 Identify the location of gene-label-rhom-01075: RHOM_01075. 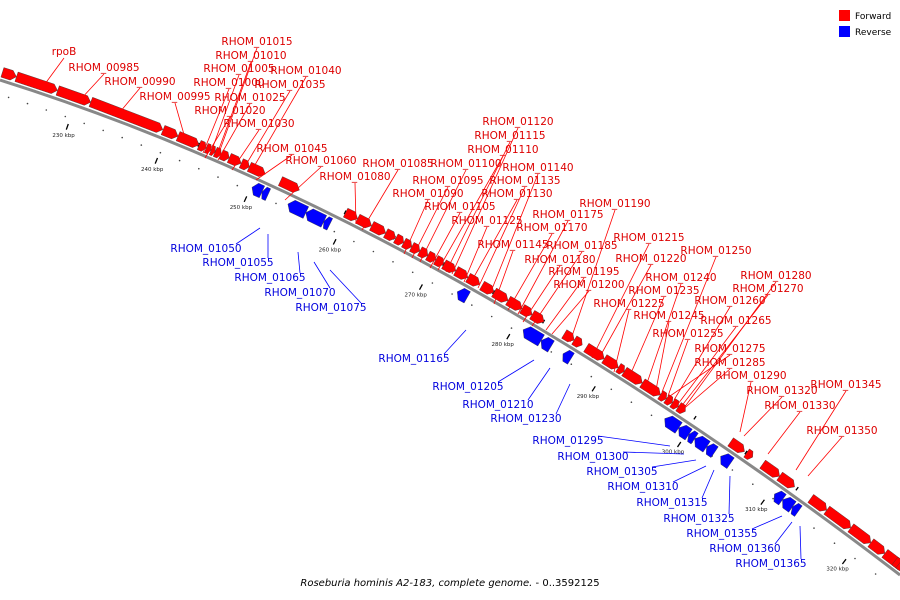
(330, 308).